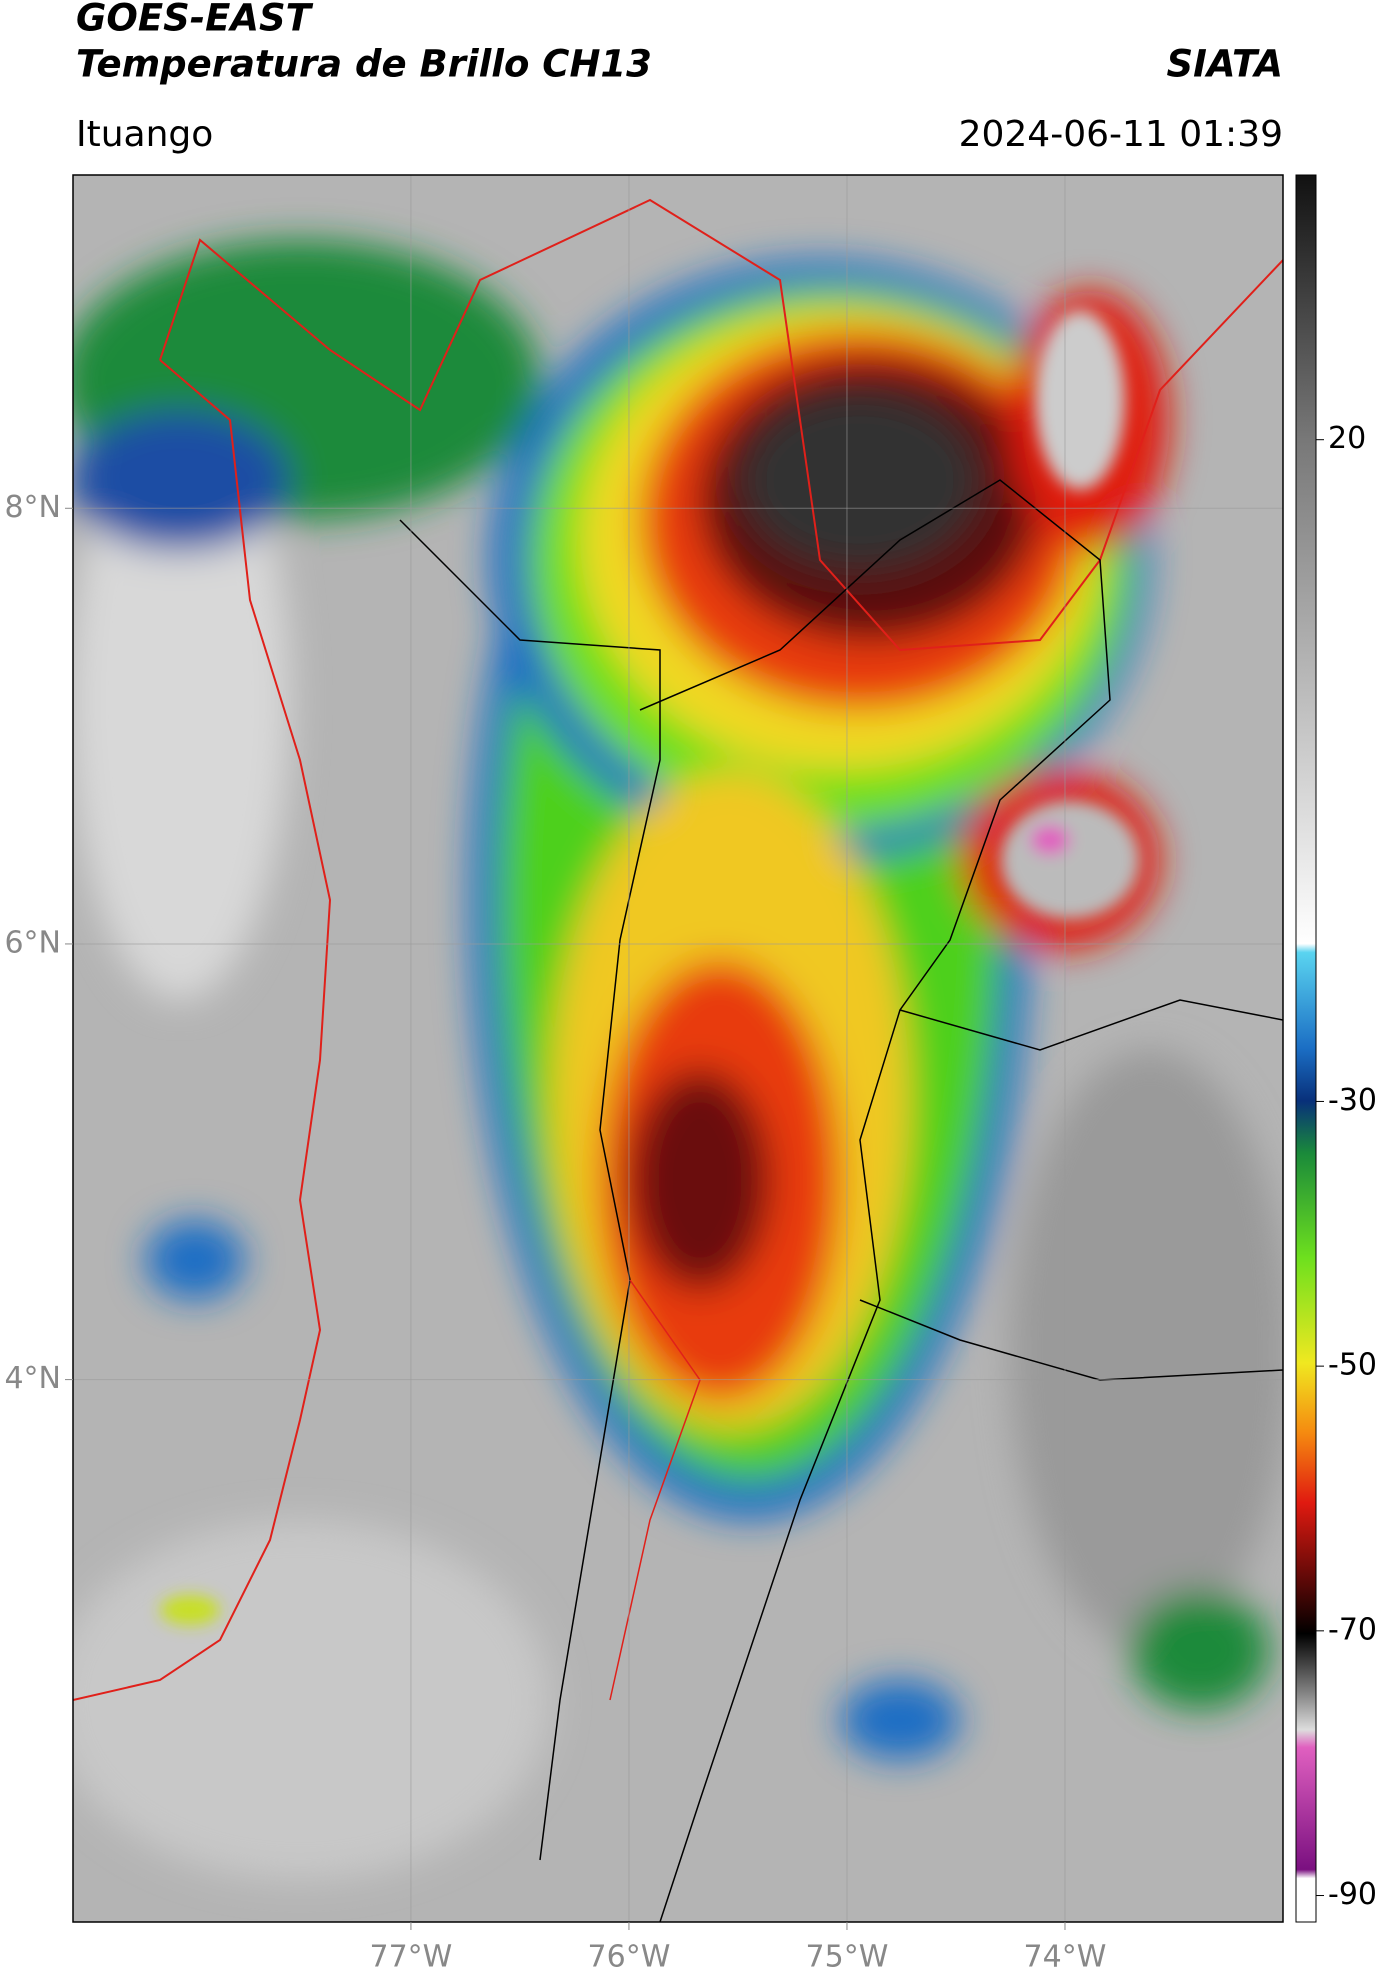 This screenshot has width=1384, height=1981. Describe the element at coordinates (847, 1957) in the screenshot. I see `x-tick-label: 75°W` at that location.